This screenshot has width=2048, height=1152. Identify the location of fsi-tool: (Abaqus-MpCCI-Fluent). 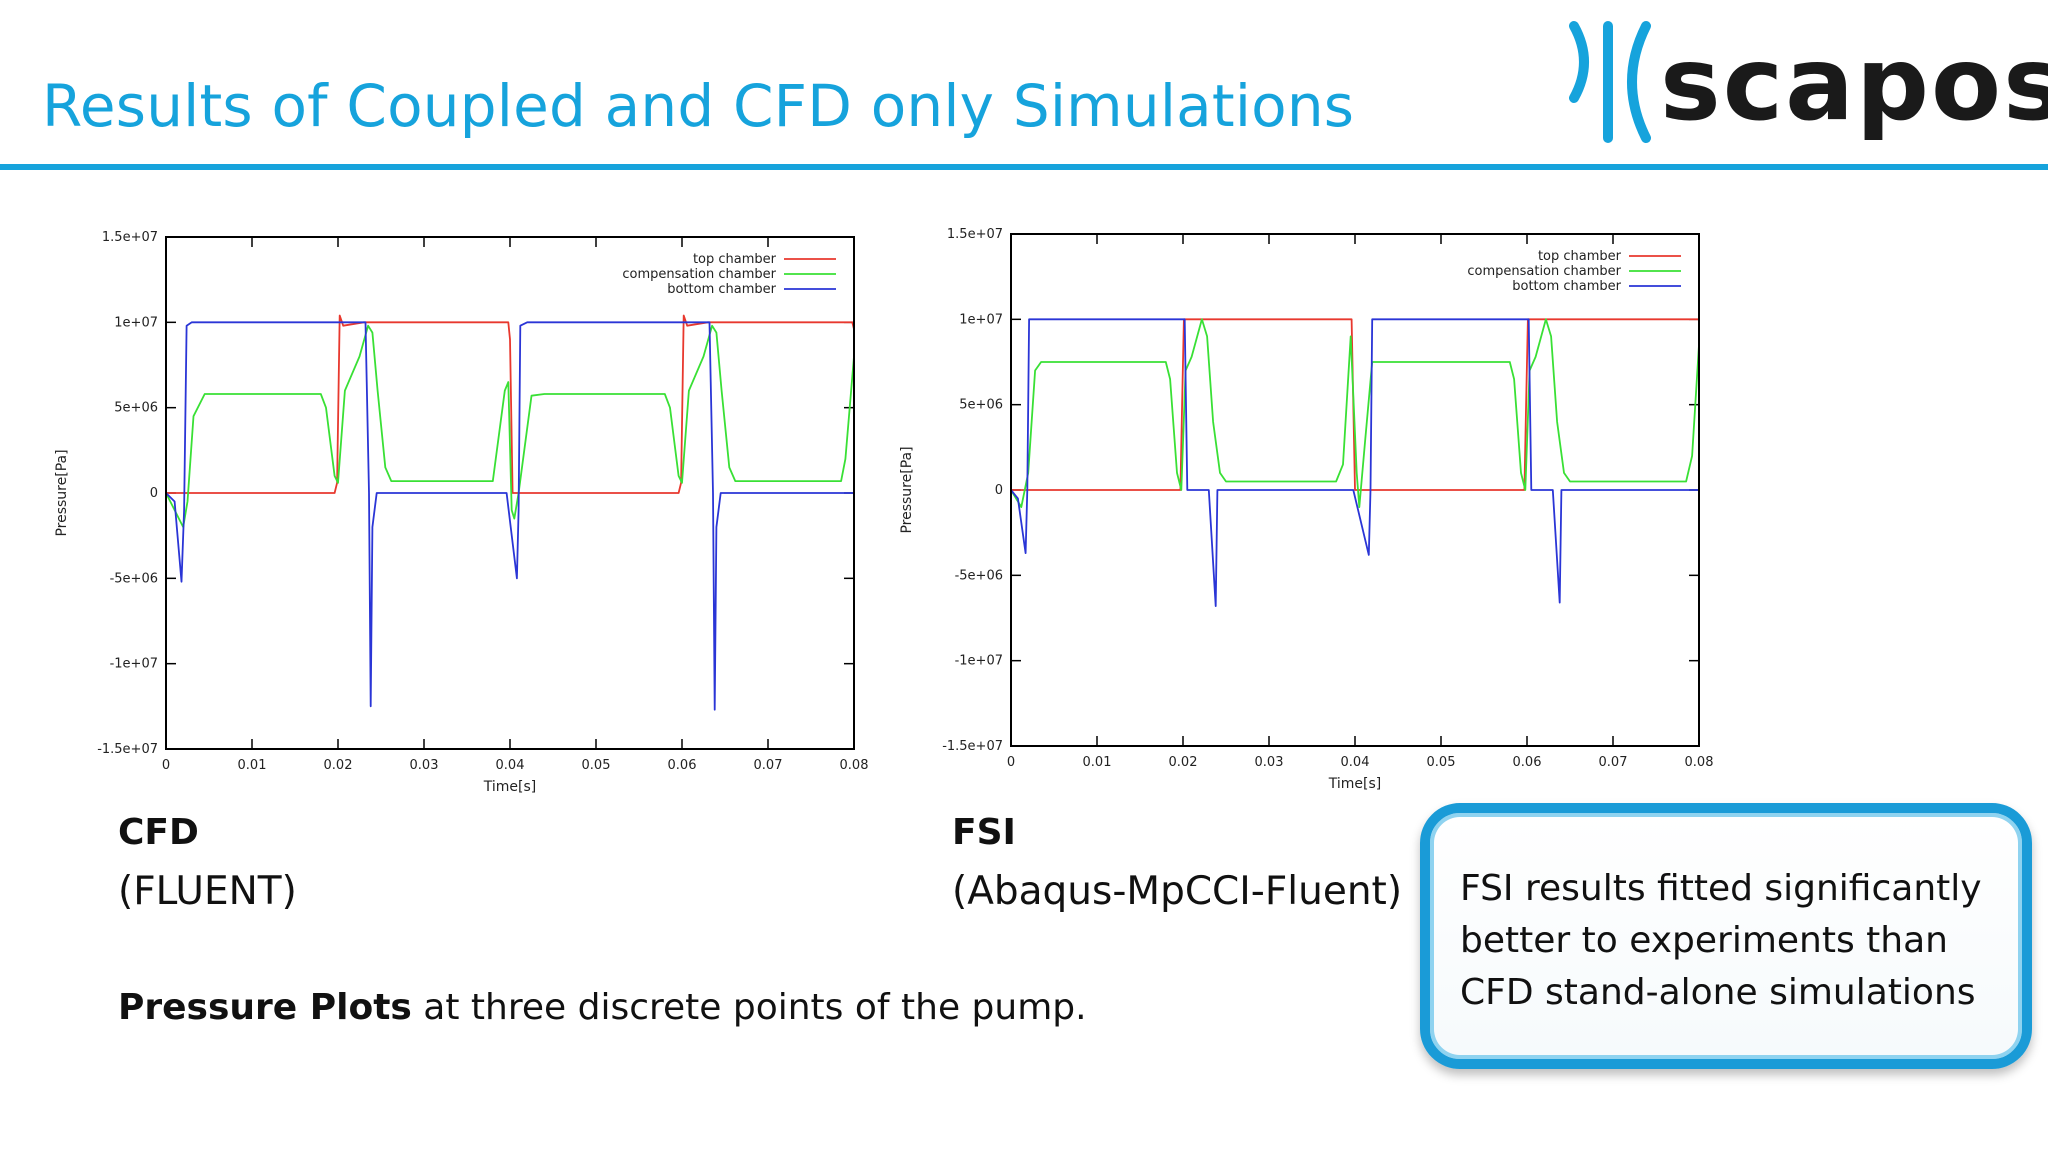
(1177, 891).